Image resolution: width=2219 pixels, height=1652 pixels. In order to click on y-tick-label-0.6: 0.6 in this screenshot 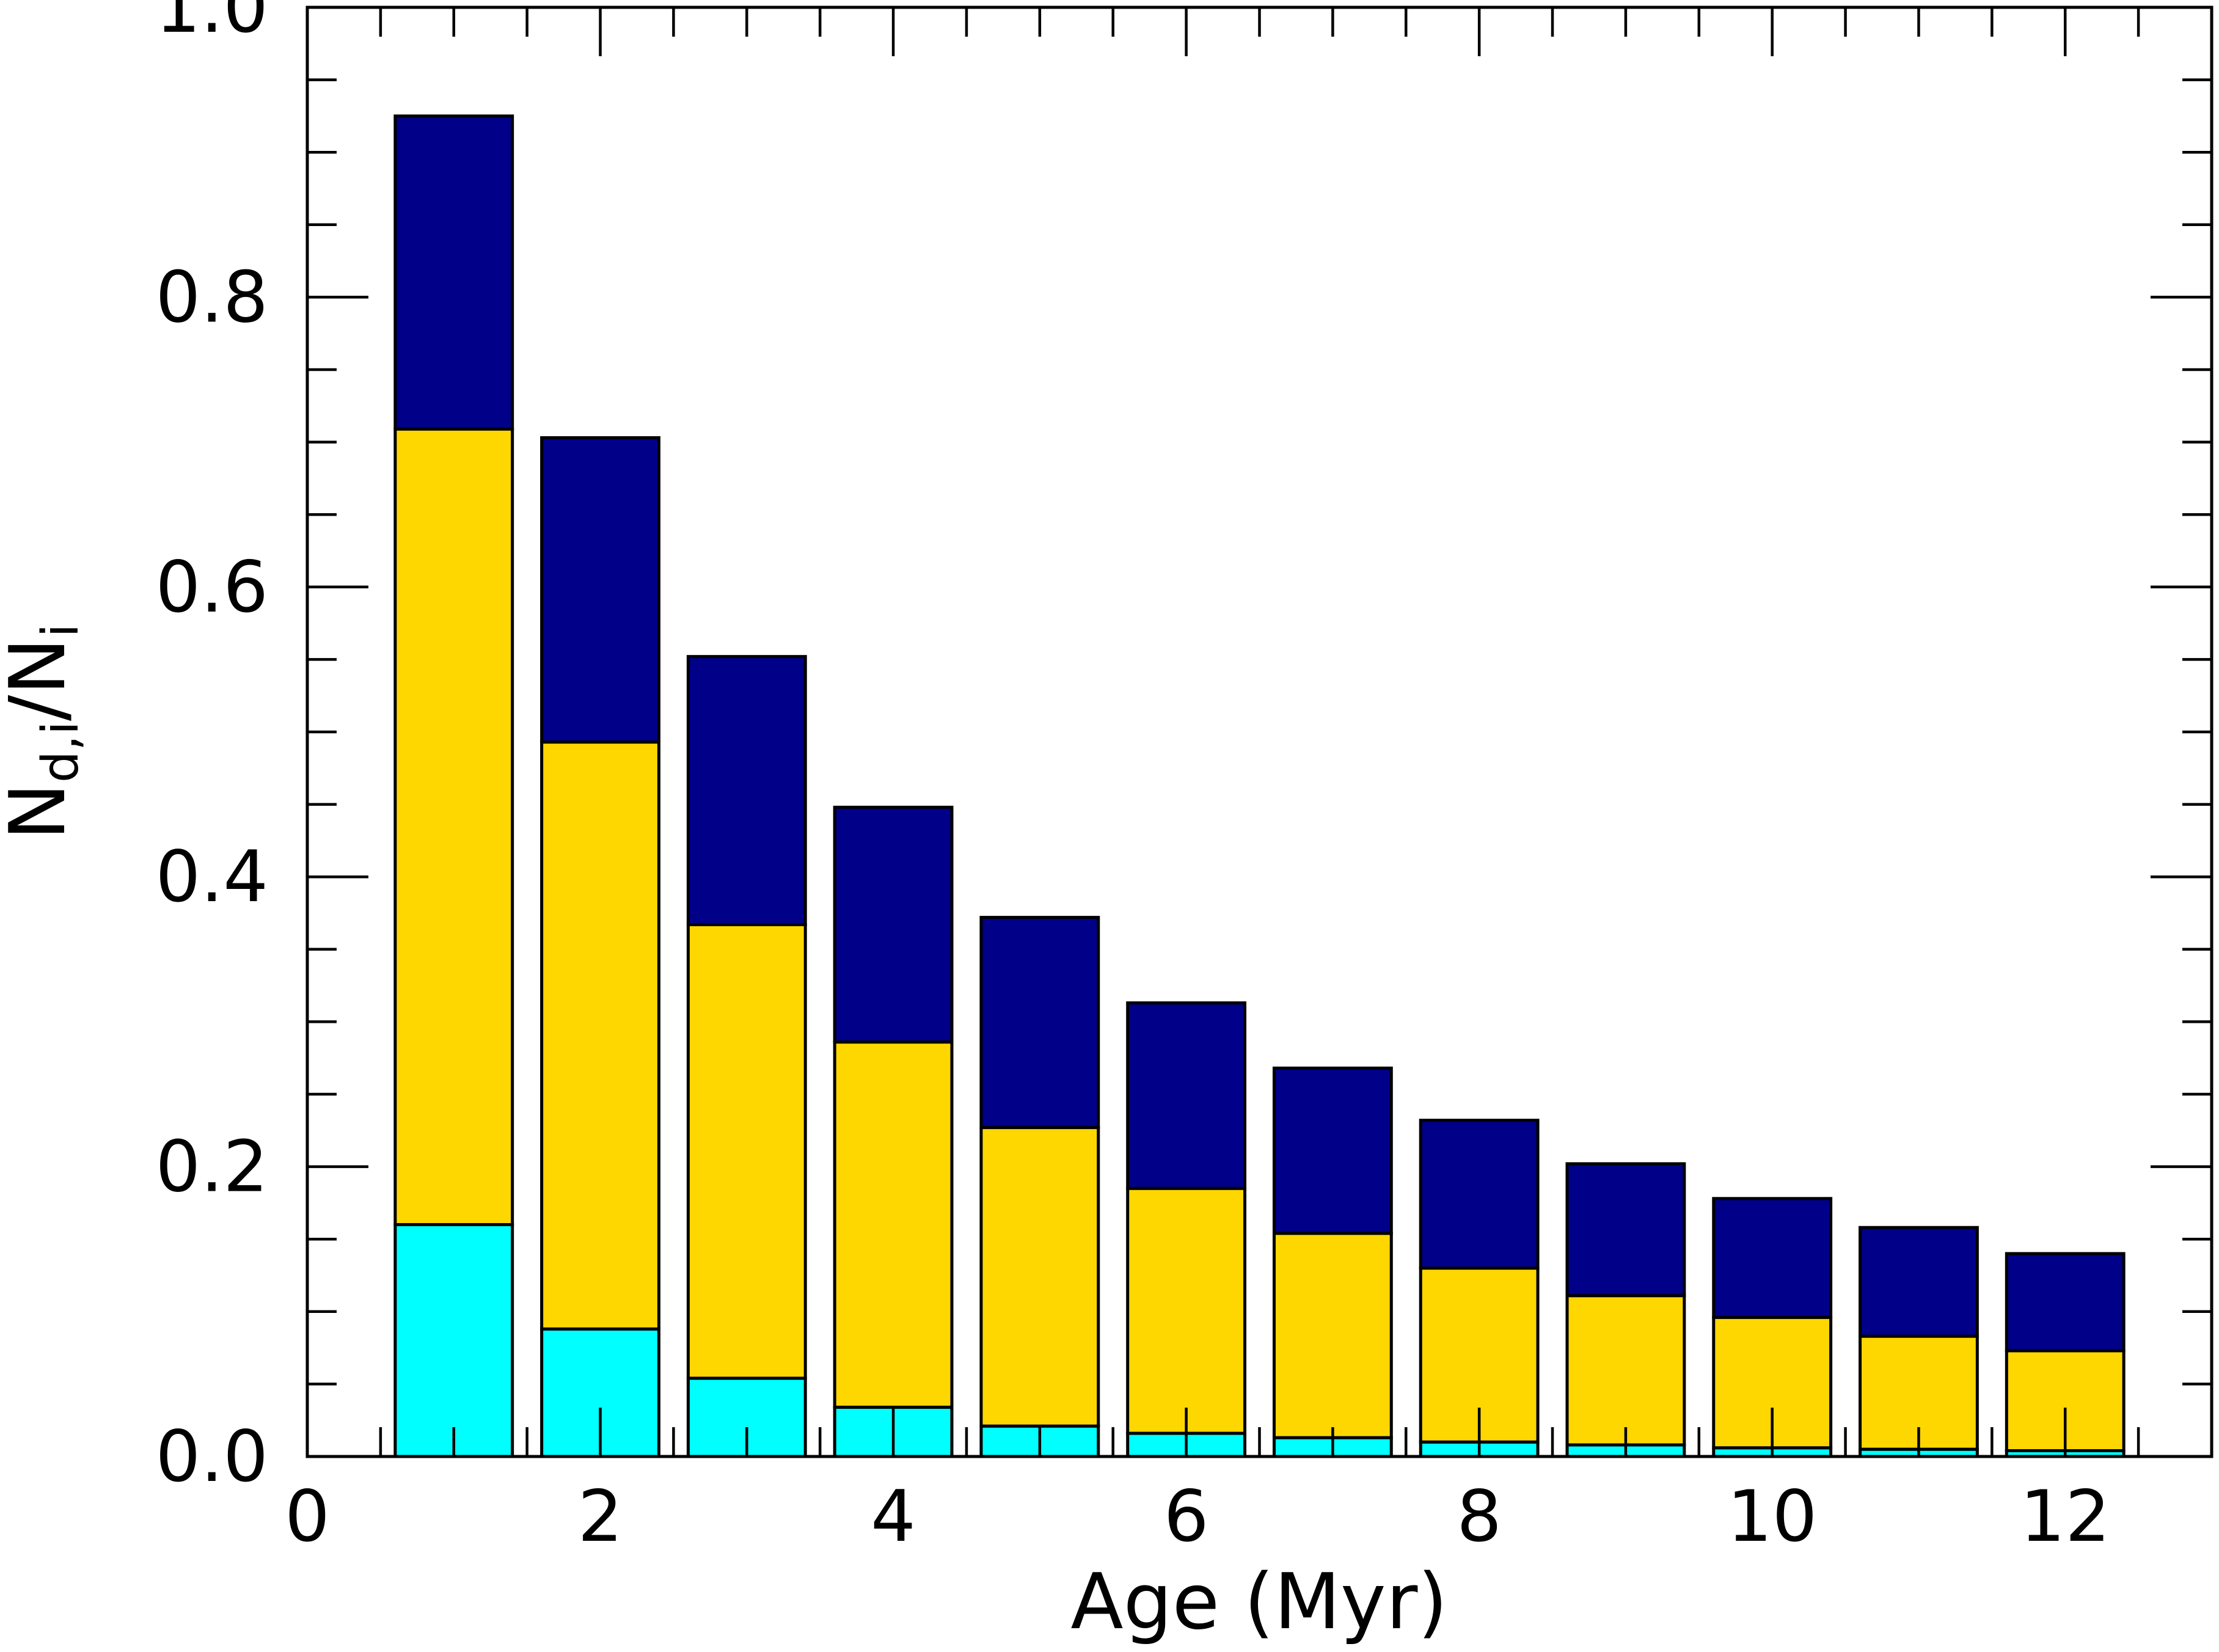, I will do `click(212, 587)`.